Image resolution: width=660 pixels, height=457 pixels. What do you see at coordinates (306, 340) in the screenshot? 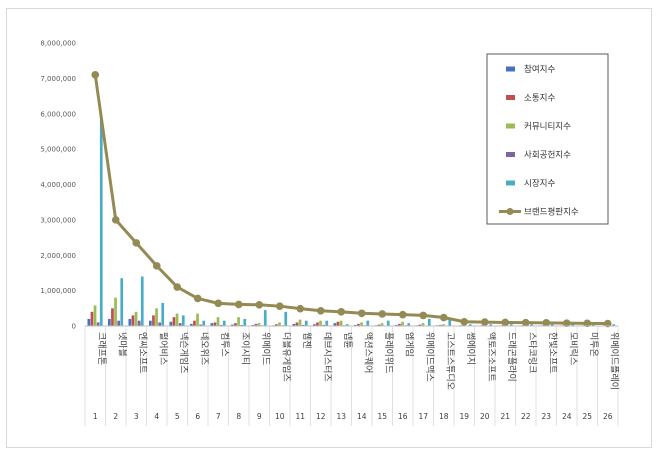
I see `category-label-11: 웹젠` at bounding box center [306, 340].